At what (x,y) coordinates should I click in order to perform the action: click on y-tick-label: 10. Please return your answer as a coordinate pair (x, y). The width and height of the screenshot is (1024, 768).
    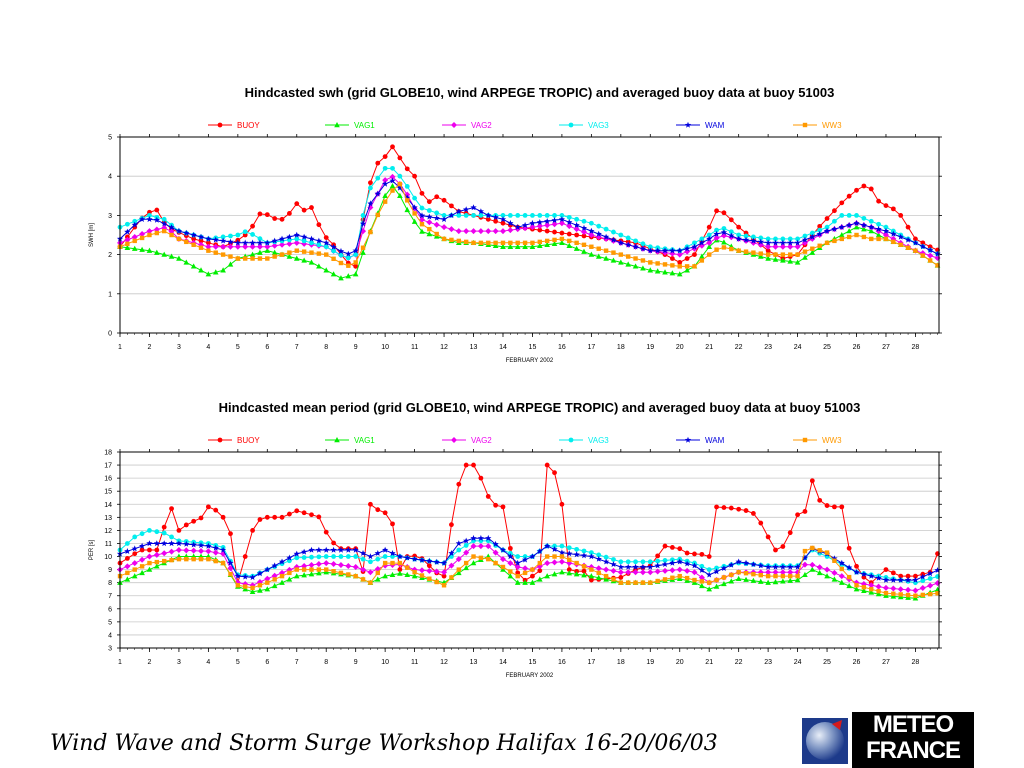
    Looking at the image, I should click on (108, 557).